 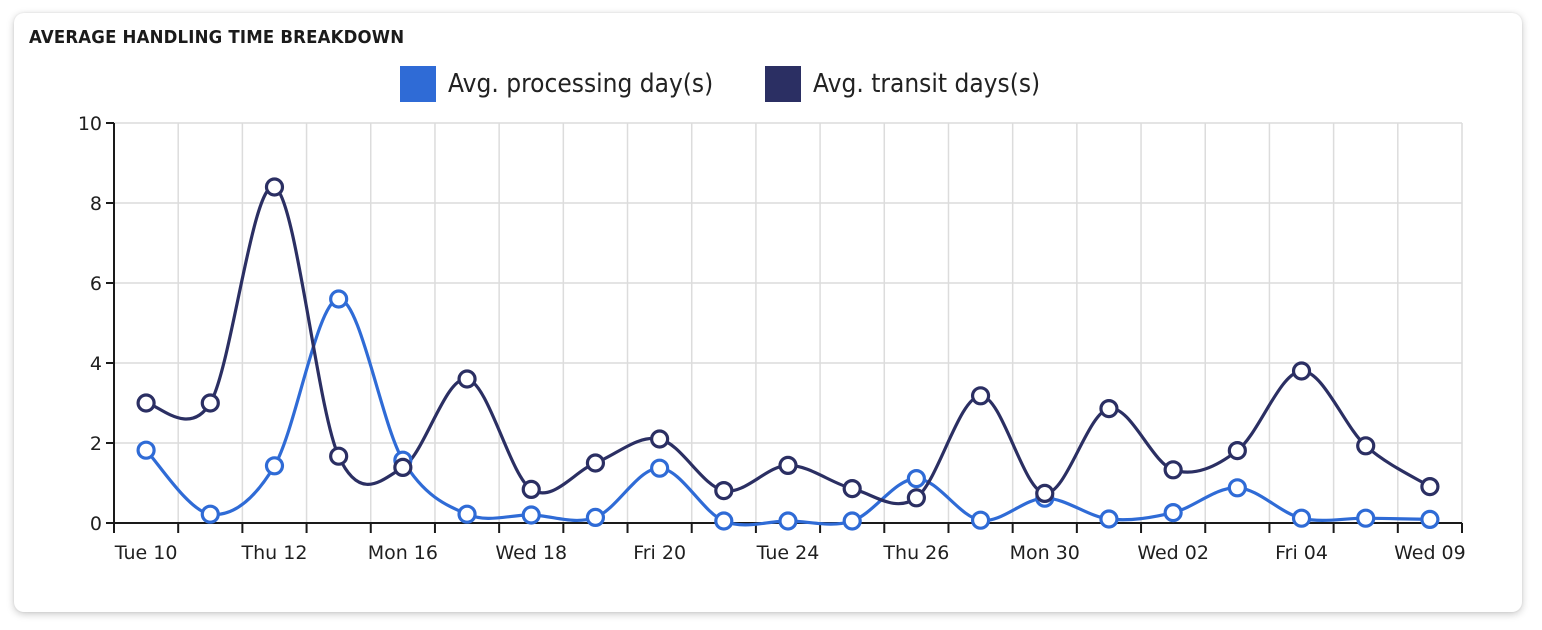 I want to click on y-tick-label: 8, so click(x=96, y=204).